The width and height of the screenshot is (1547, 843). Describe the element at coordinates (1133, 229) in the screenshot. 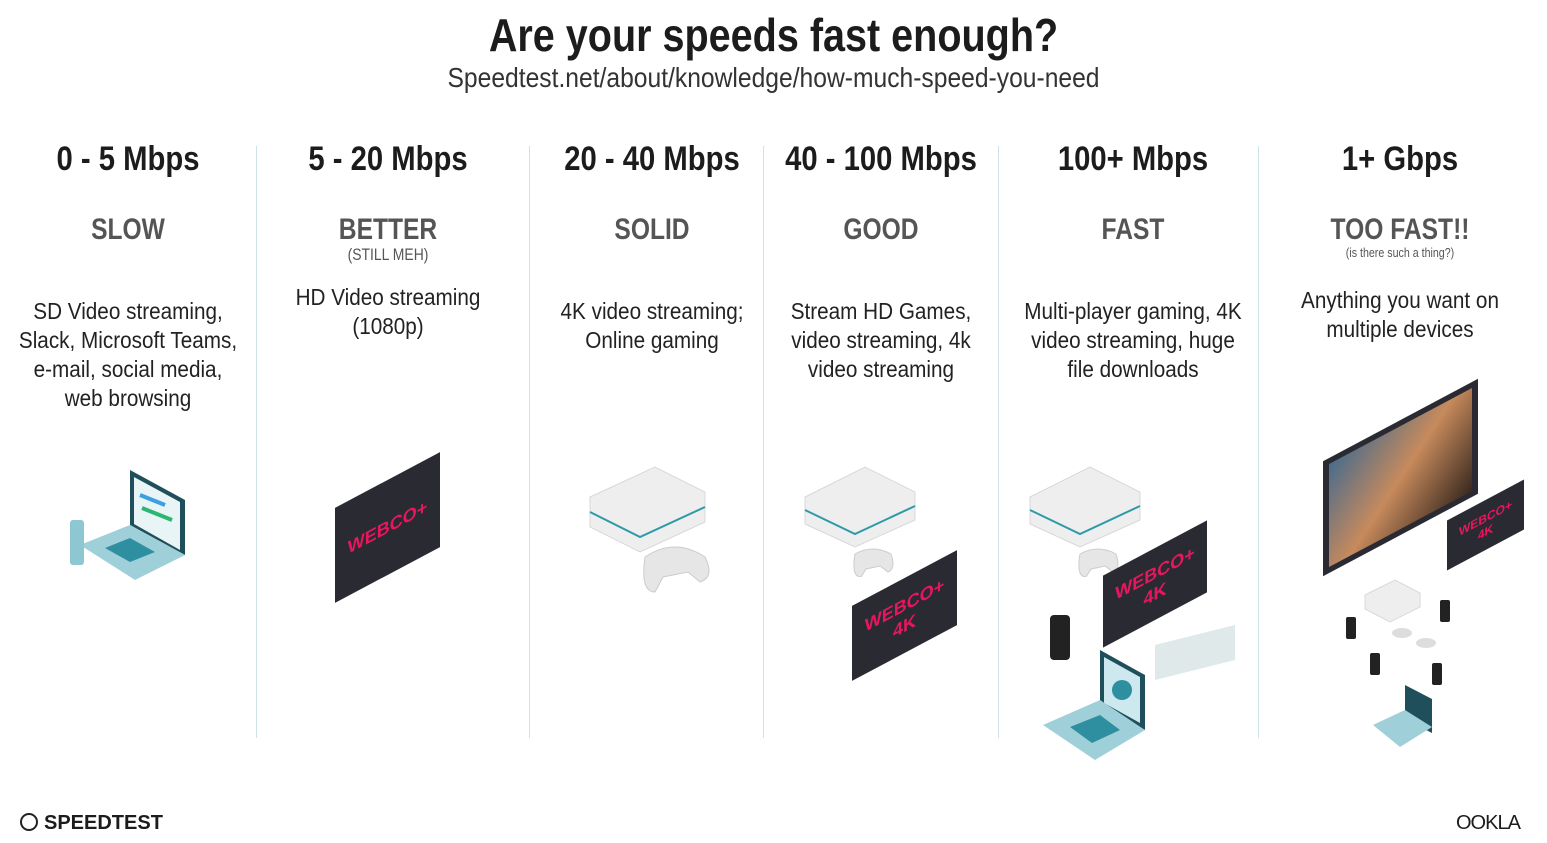

I see `tier-label: FAST` at that location.